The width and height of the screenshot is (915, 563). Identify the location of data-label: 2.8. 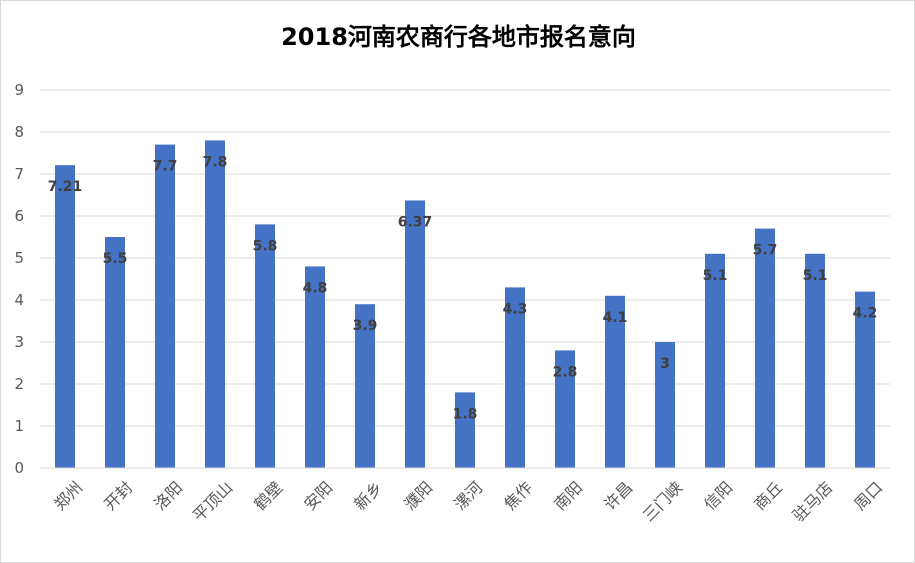
(565, 372).